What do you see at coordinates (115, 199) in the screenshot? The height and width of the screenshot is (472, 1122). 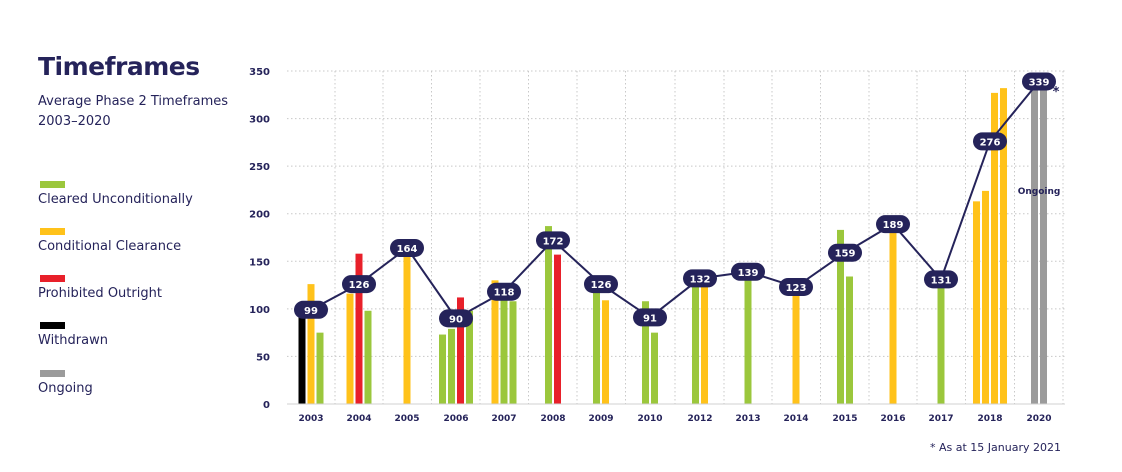 I see `legend-label: Cleared Unconditionally` at bounding box center [115, 199].